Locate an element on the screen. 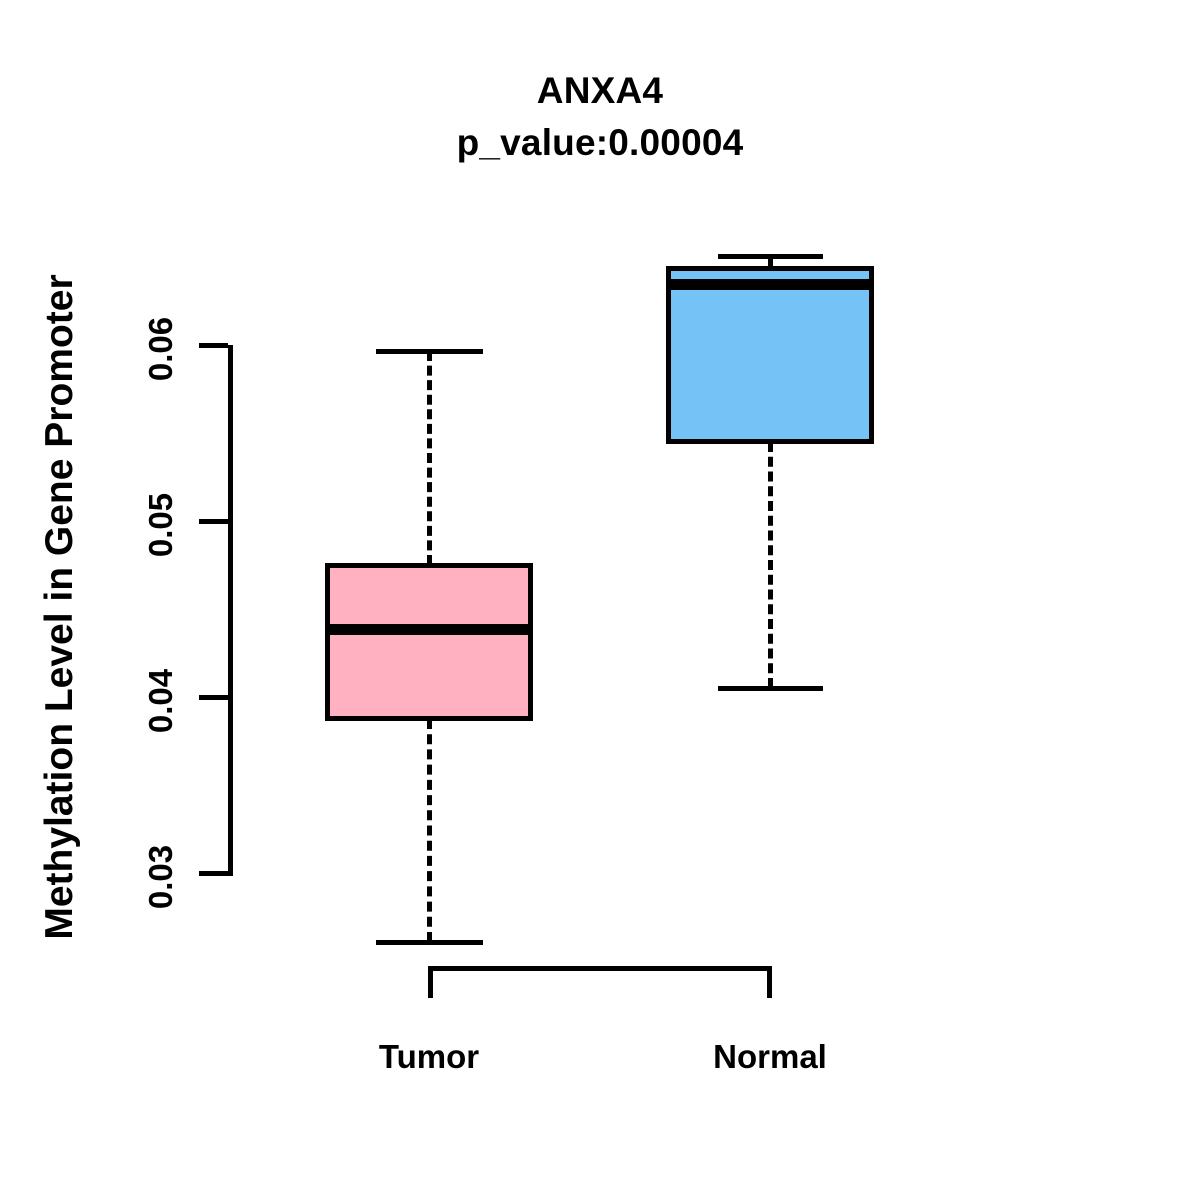 This screenshot has height=1200, width=1200. y-axis-tick-0.06 is located at coordinates (213, 345).